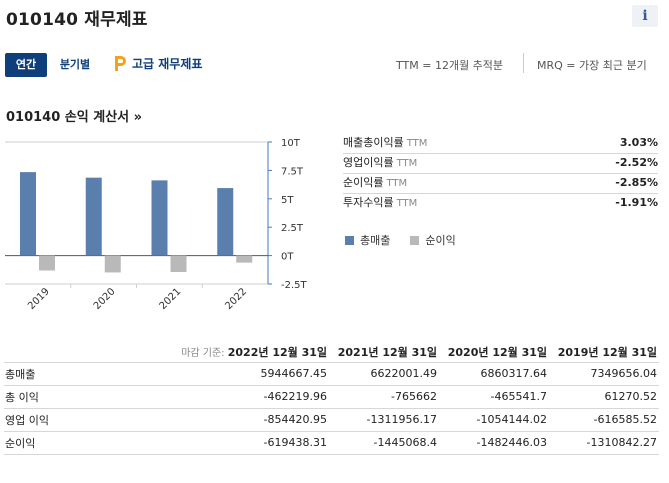  What do you see at coordinates (105, 299) in the screenshot?
I see `x-tick-label: 2020` at bounding box center [105, 299].